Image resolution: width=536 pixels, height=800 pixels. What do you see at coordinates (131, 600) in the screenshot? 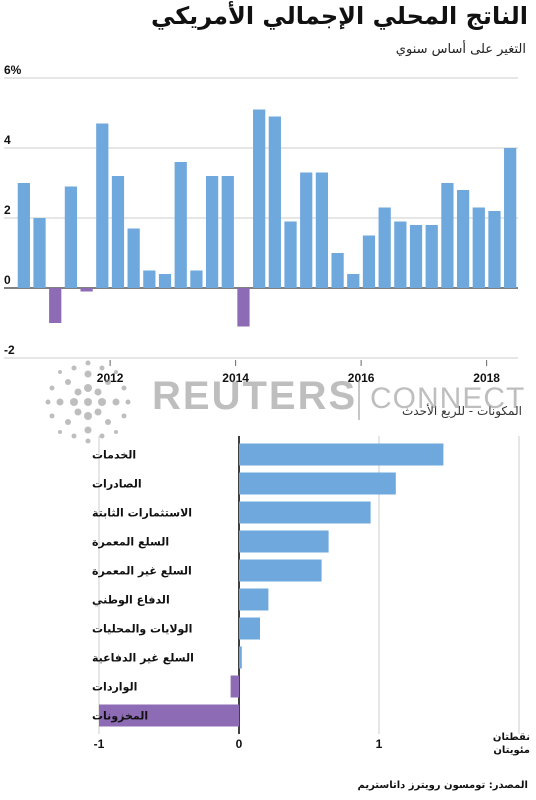
I see `category-label: الدفاع الوطني` at bounding box center [131, 600].